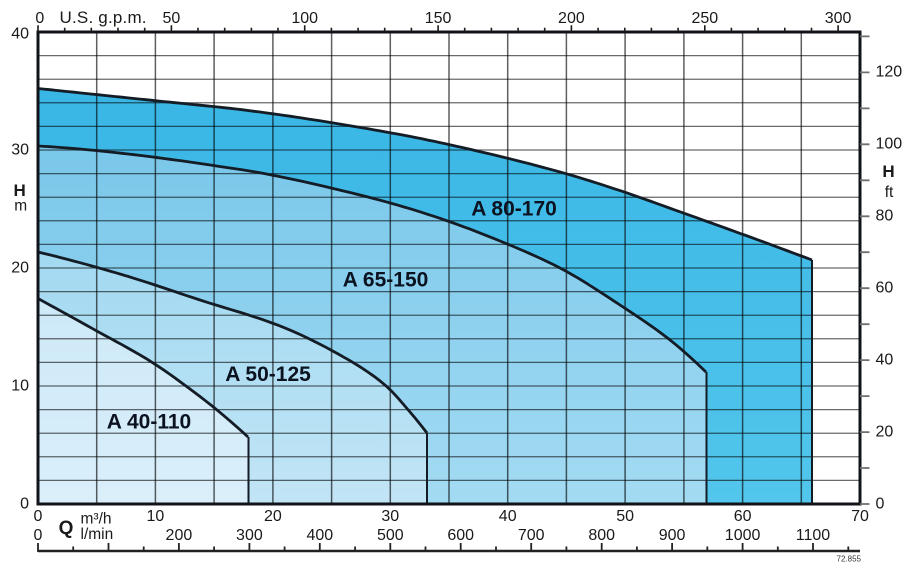 Image resolution: width=913 pixels, height=571 pixels. What do you see at coordinates (20, 206) in the screenshot?
I see `svg-text: m` at bounding box center [20, 206].